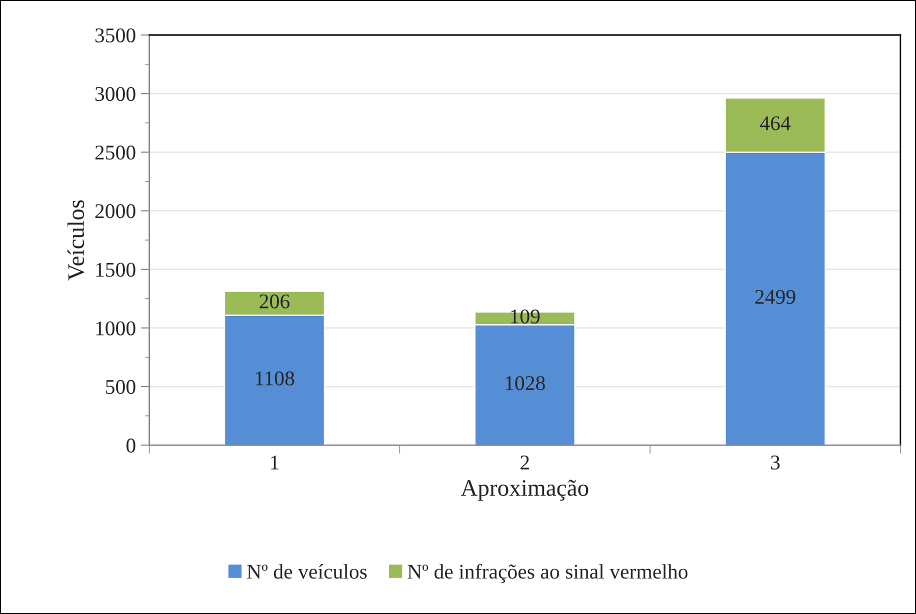  What do you see at coordinates (115, 94) in the screenshot?
I see `y-tick-label: 3000` at bounding box center [115, 94].